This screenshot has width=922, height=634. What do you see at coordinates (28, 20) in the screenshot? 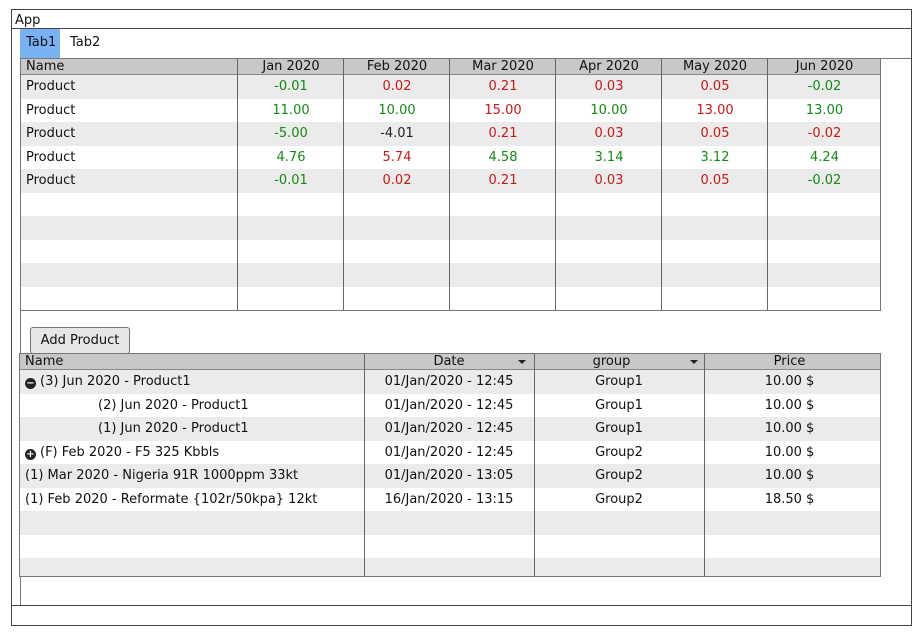
I see `app-title: App` at bounding box center [28, 20].